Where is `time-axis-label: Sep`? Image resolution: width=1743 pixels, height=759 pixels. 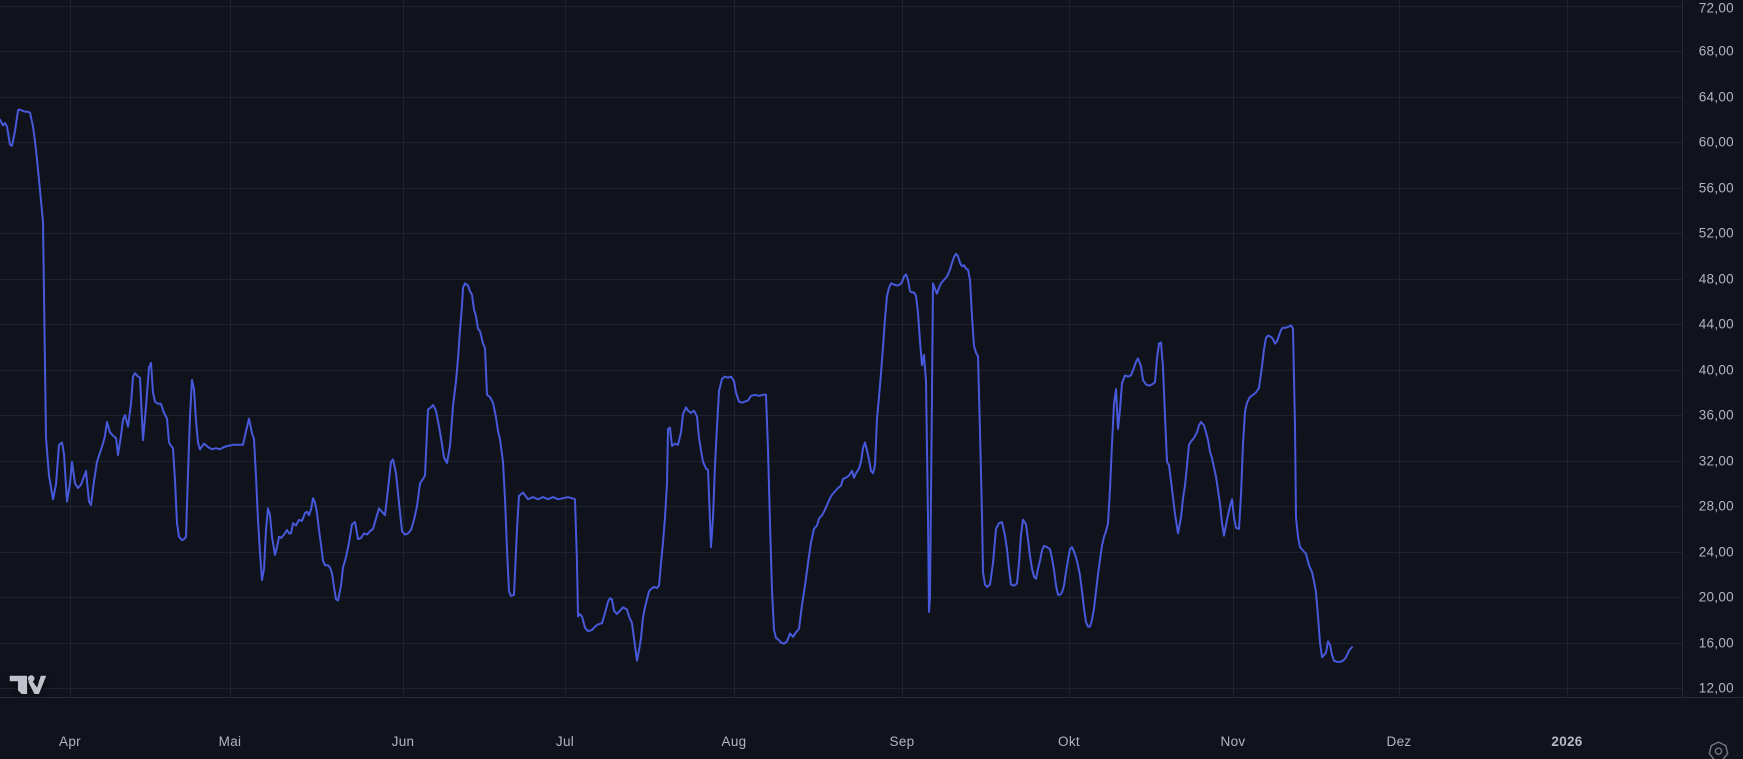 time-axis-label: Sep is located at coordinates (902, 741).